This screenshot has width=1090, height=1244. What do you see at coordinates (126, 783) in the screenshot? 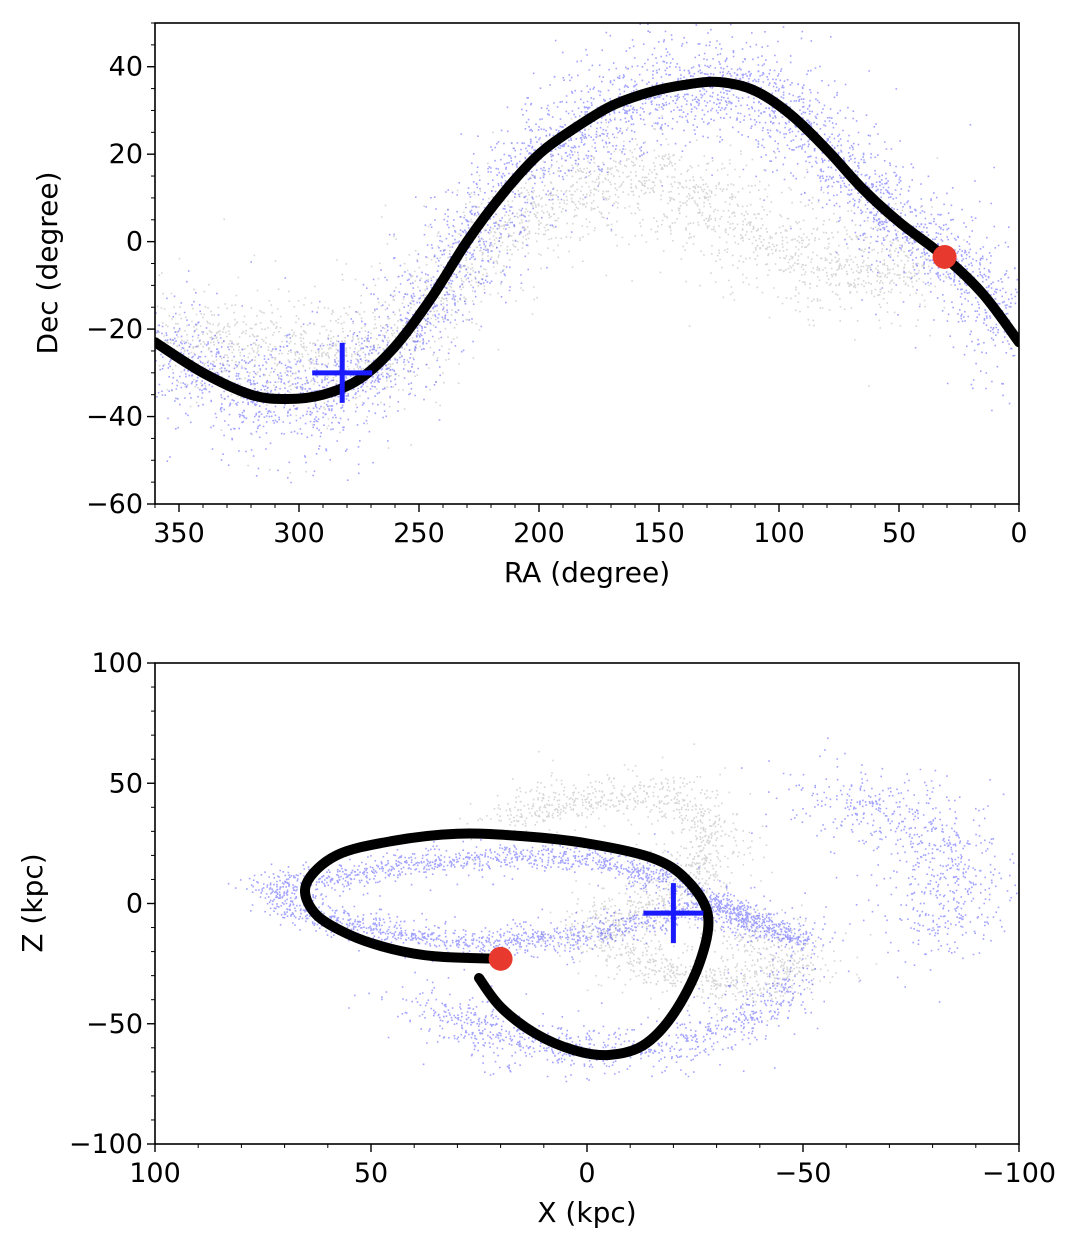
I see `y-tick-label: 50` at bounding box center [126, 783].